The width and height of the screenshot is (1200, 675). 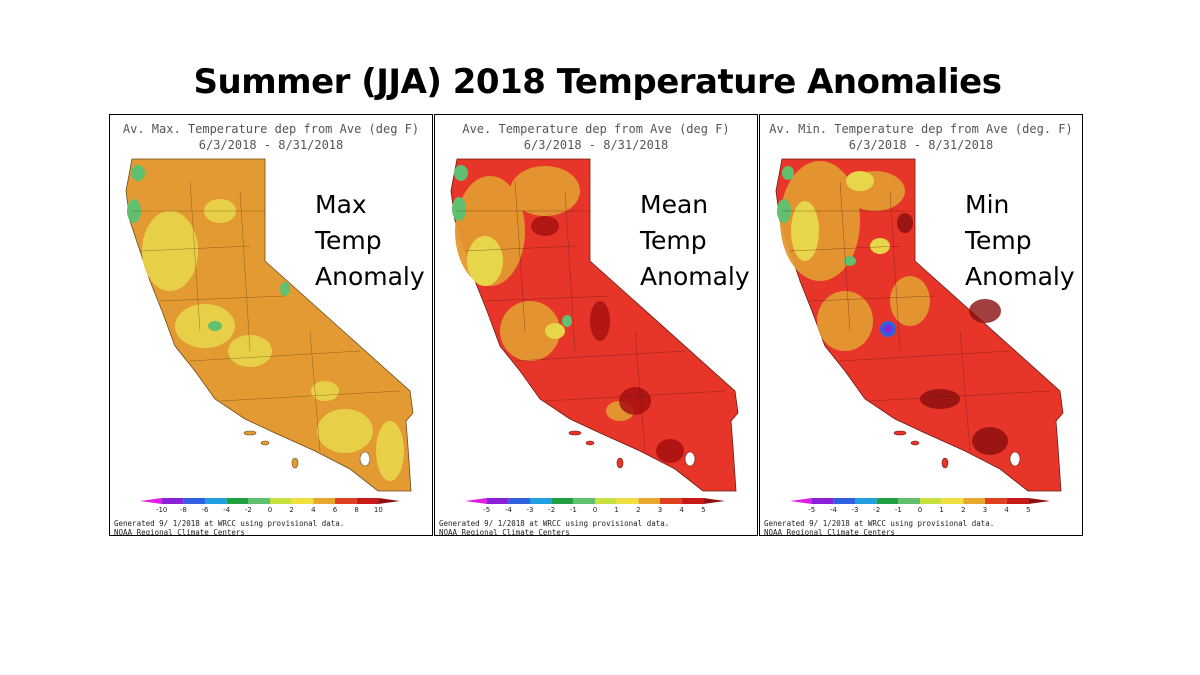 I want to click on legend-tick-label: 10, so click(x=378, y=509).